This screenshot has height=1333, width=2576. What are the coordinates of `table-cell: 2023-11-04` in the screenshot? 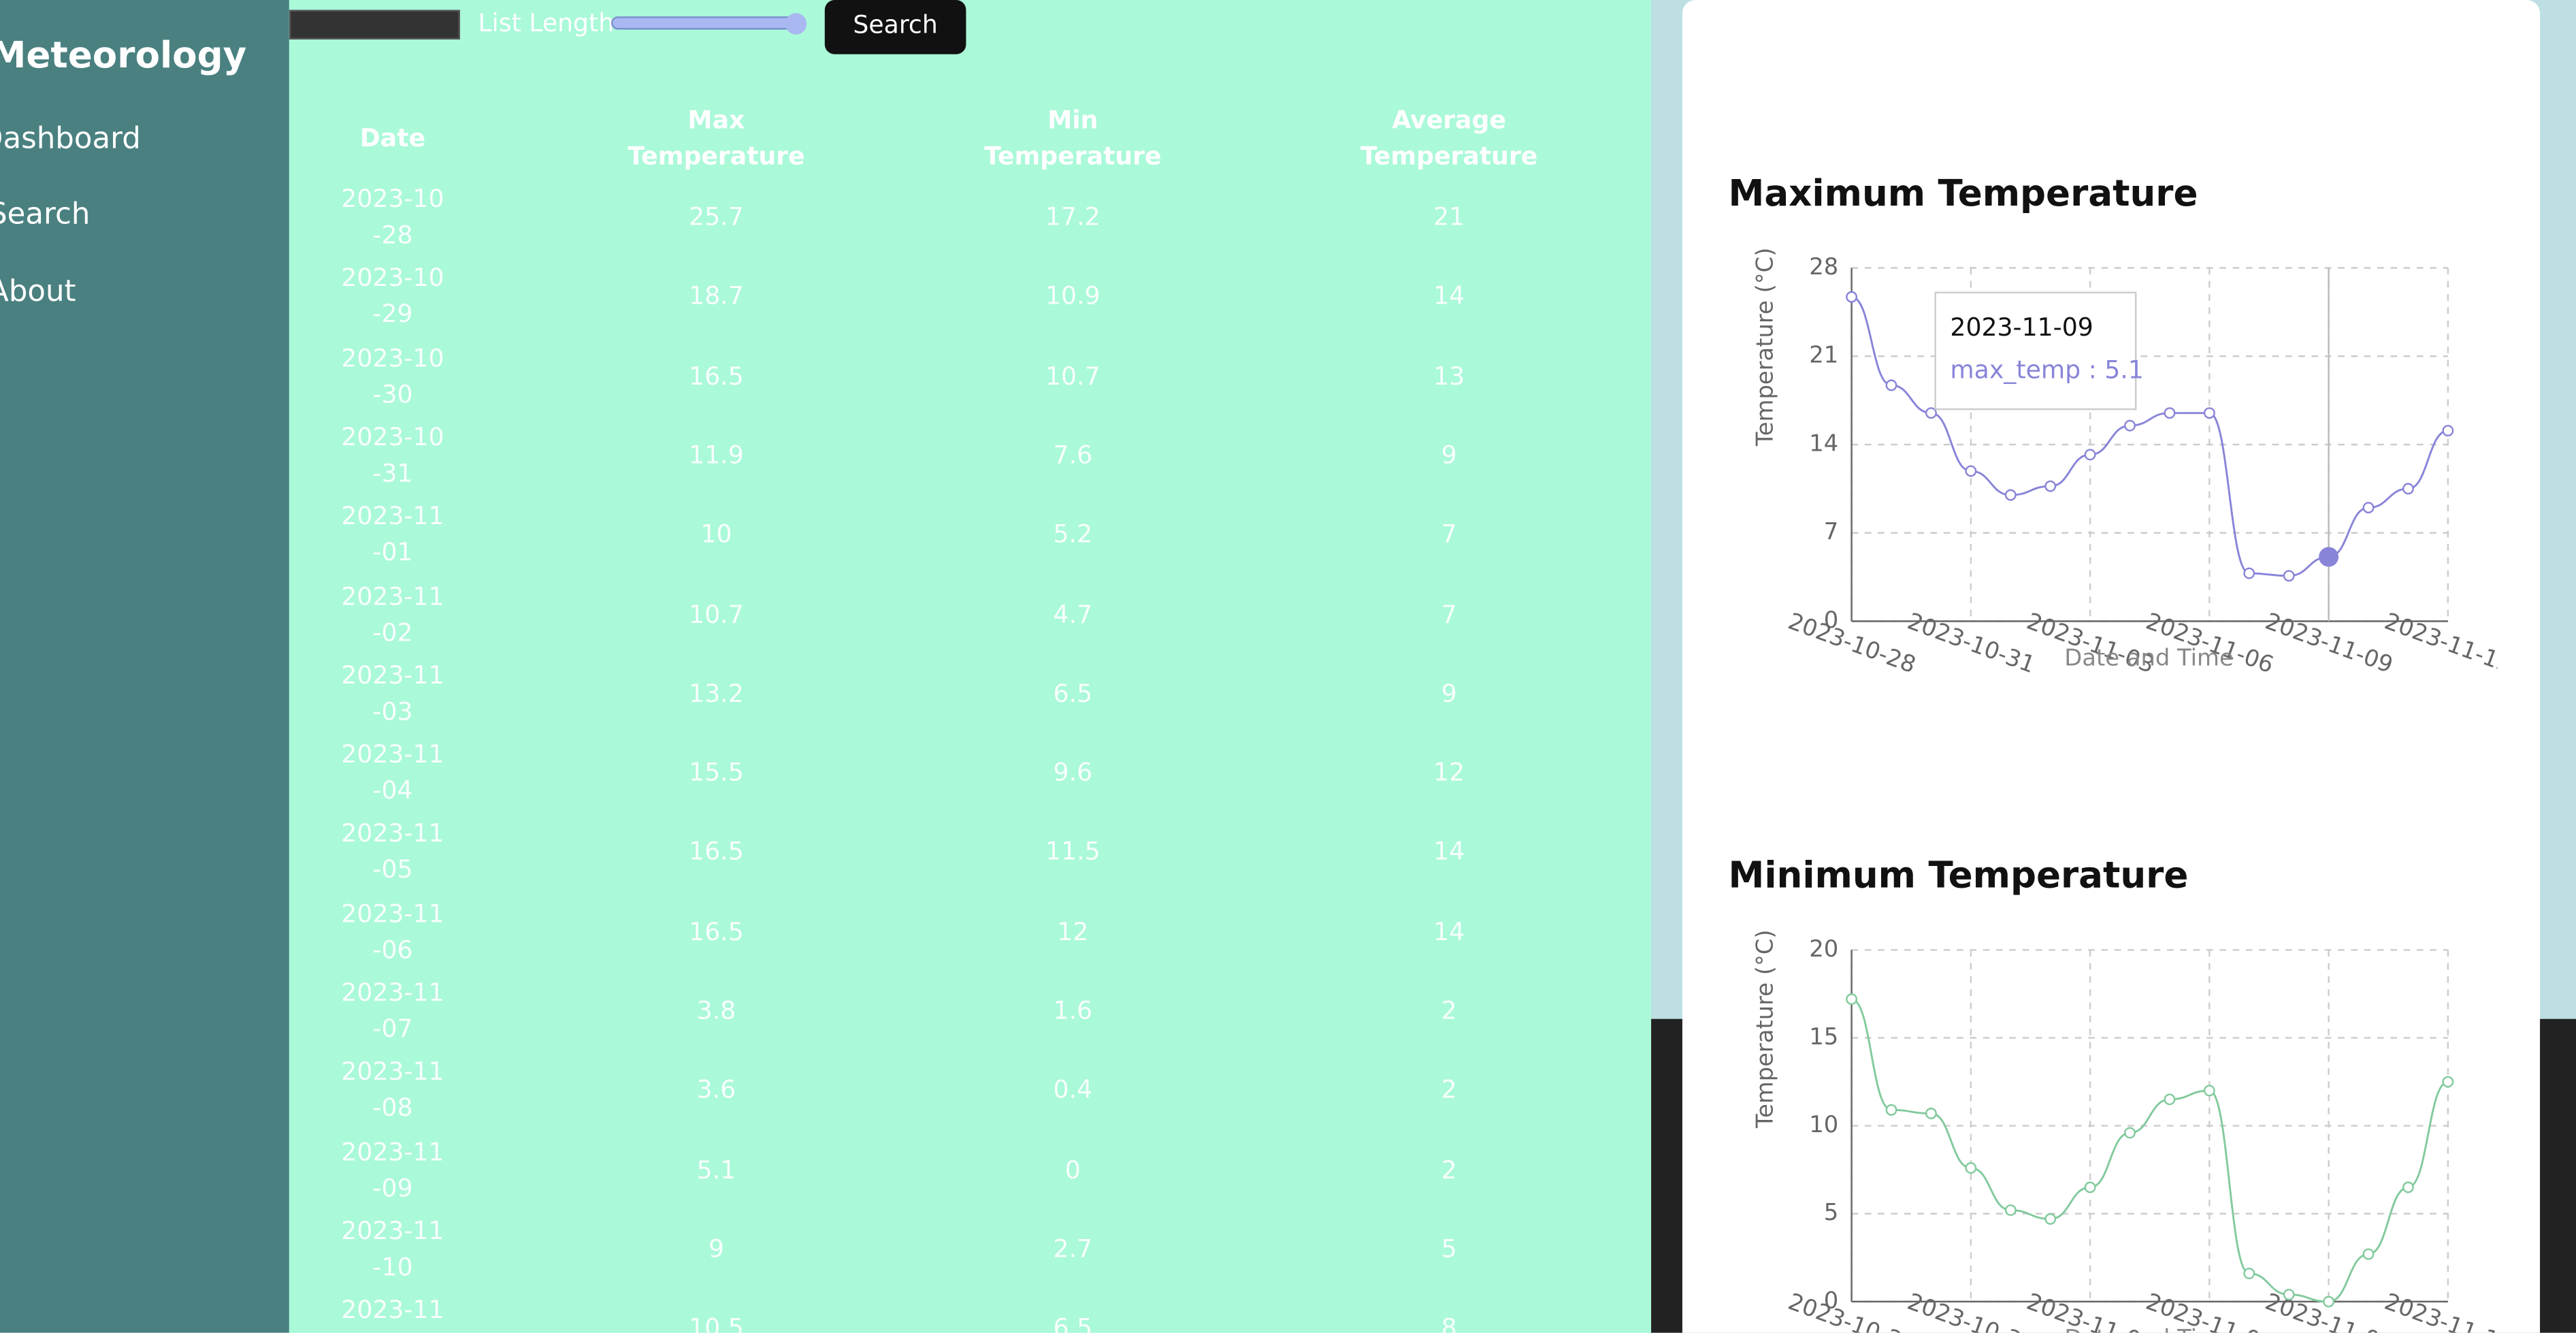 It's located at (392, 772).